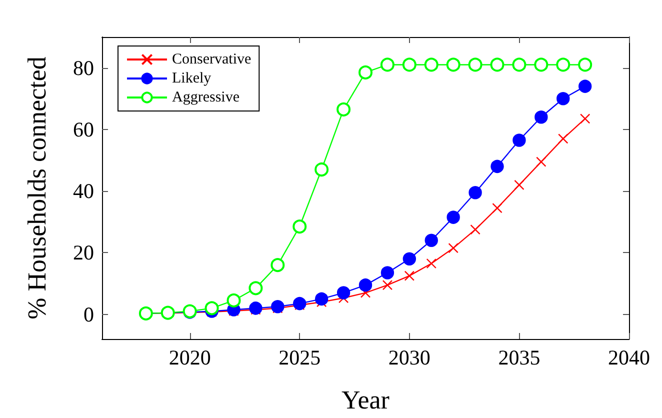 This screenshot has height=418, width=662. I want to click on x-tick-label: 2025, so click(299, 358).